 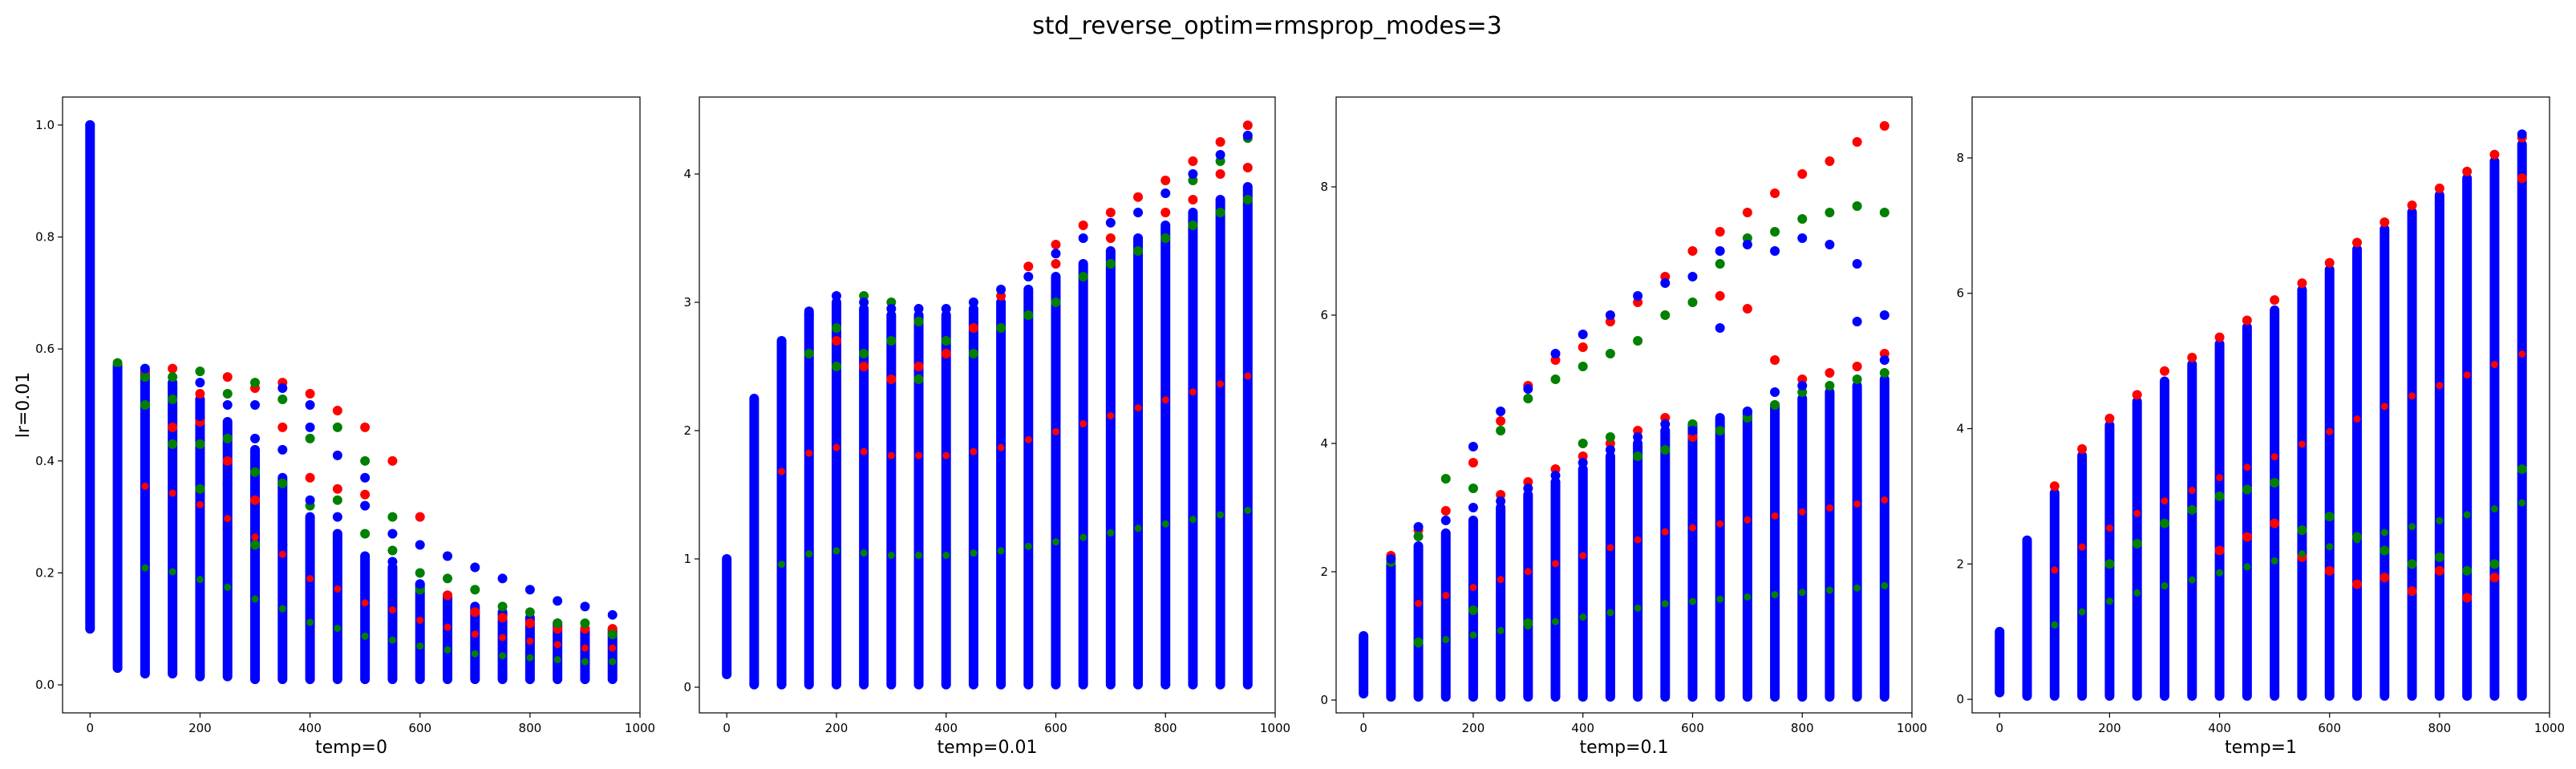 I want to click on y-tick-label: 3, so click(x=687, y=302).